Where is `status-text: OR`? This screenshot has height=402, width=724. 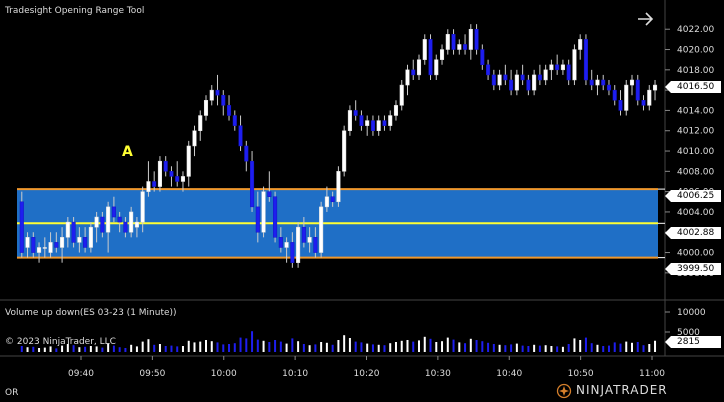 status-text: OR is located at coordinates (12, 393).